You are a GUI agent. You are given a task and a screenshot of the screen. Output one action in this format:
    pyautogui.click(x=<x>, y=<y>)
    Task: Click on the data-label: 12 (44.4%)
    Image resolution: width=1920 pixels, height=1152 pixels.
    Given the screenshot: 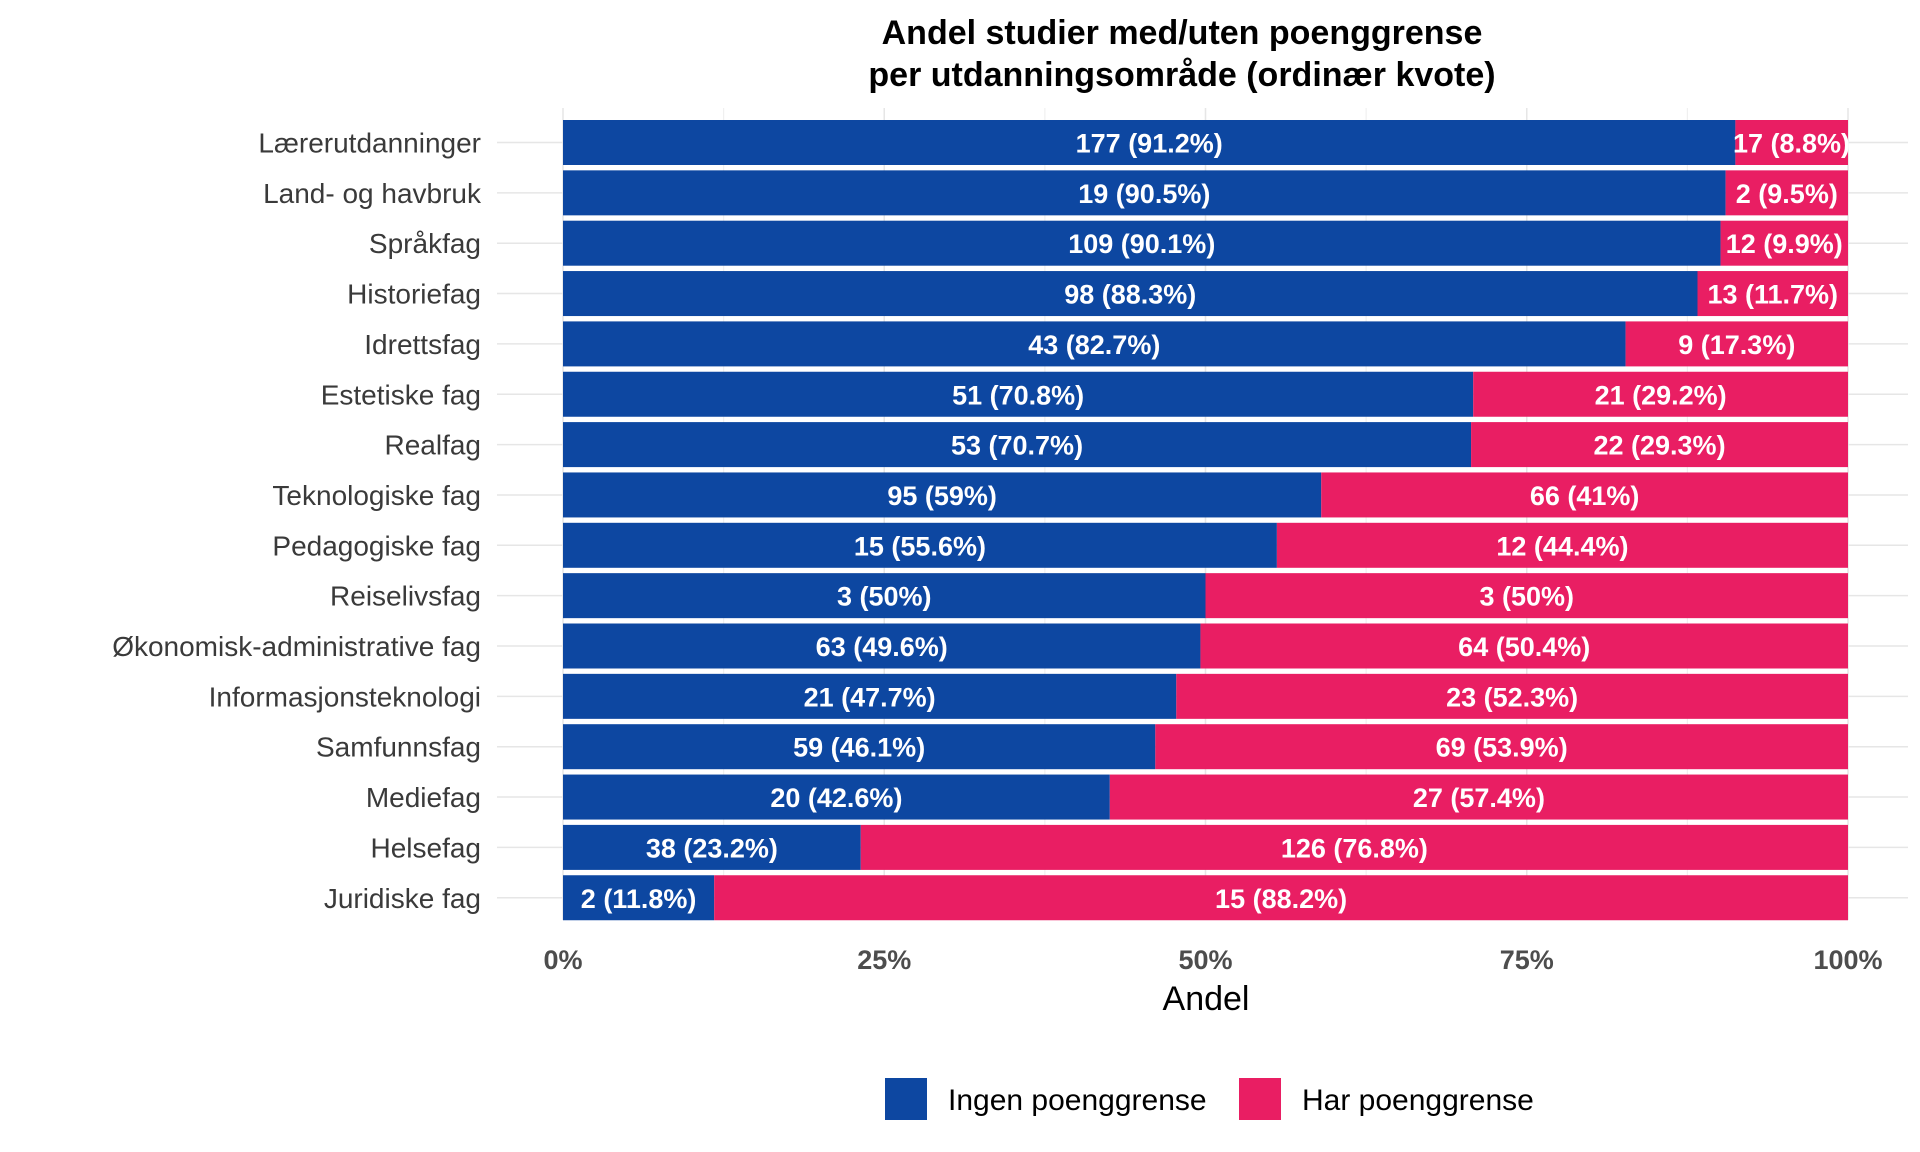 What is the action you would take?
    pyautogui.click(x=1562, y=546)
    